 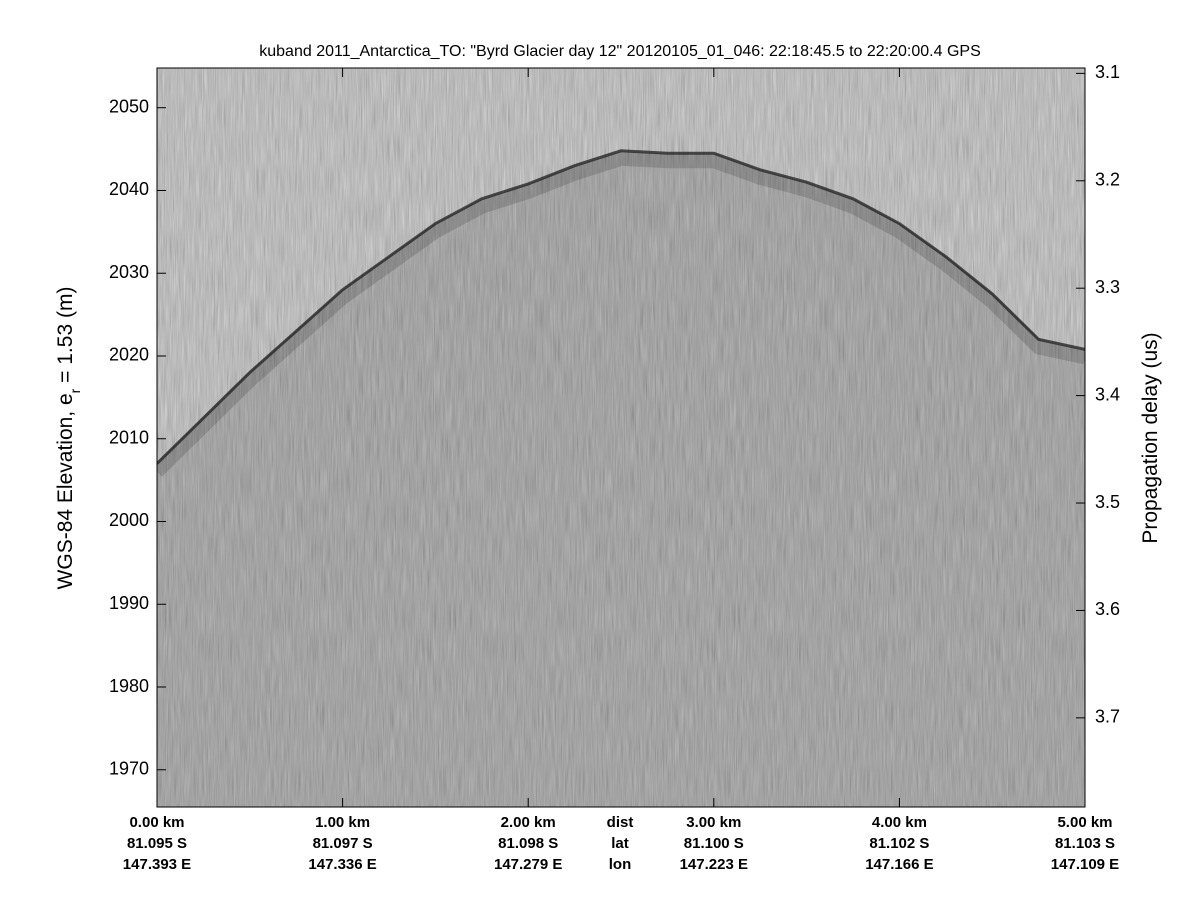 What do you see at coordinates (343, 843) in the screenshot?
I see `x-tick-lat: 81.097 S` at bounding box center [343, 843].